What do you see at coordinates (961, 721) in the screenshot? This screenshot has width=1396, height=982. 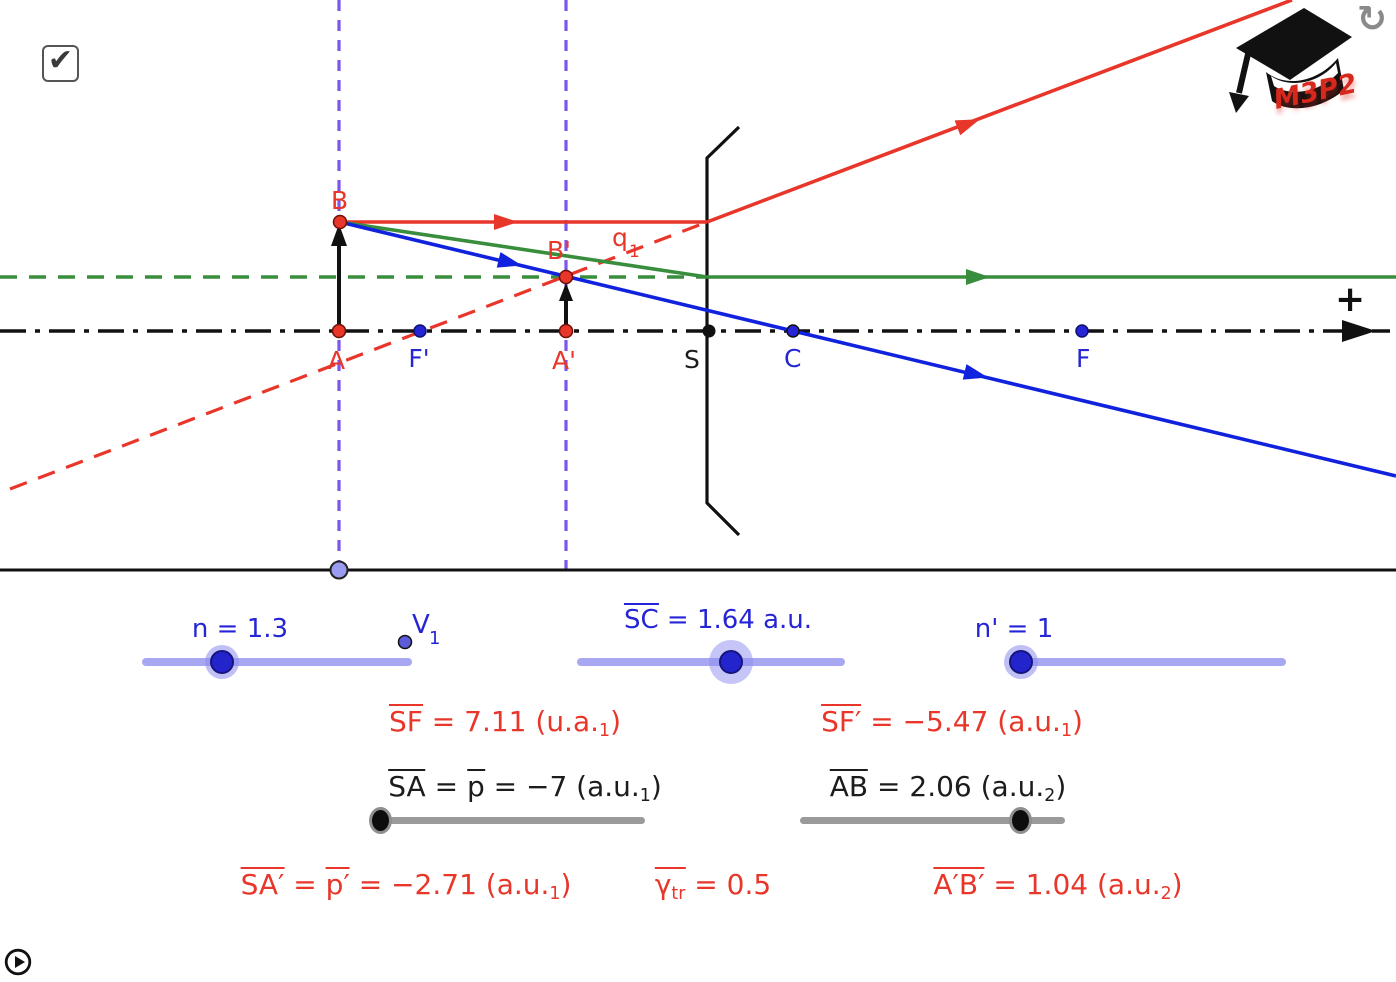 I see `sf-prime-value: = −5.47 (a.u.` at bounding box center [961, 721].